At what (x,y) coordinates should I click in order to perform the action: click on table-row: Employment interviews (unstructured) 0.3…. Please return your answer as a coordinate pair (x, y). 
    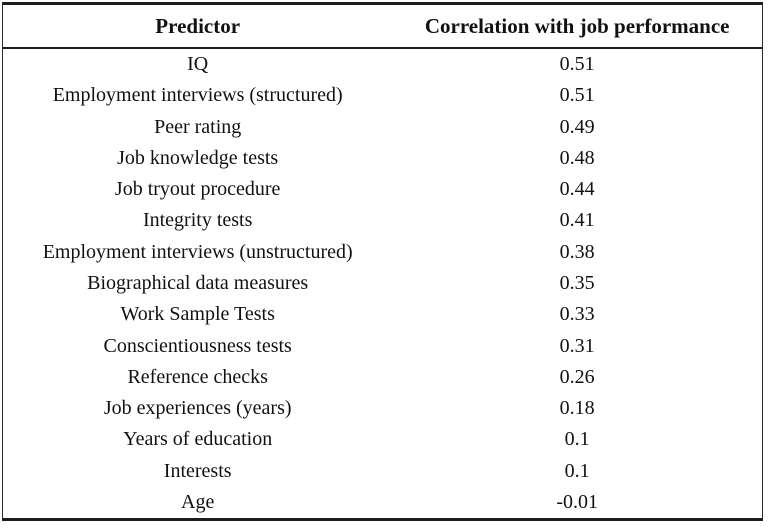
    Looking at the image, I should click on (382, 252).